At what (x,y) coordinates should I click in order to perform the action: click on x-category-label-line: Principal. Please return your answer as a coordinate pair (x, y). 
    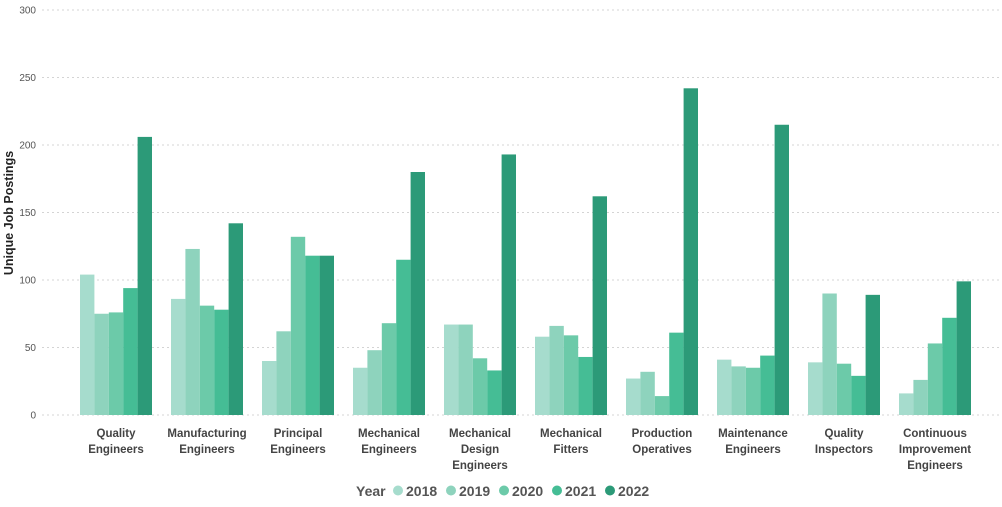
    Looking at the image, I should click on (298, 434).